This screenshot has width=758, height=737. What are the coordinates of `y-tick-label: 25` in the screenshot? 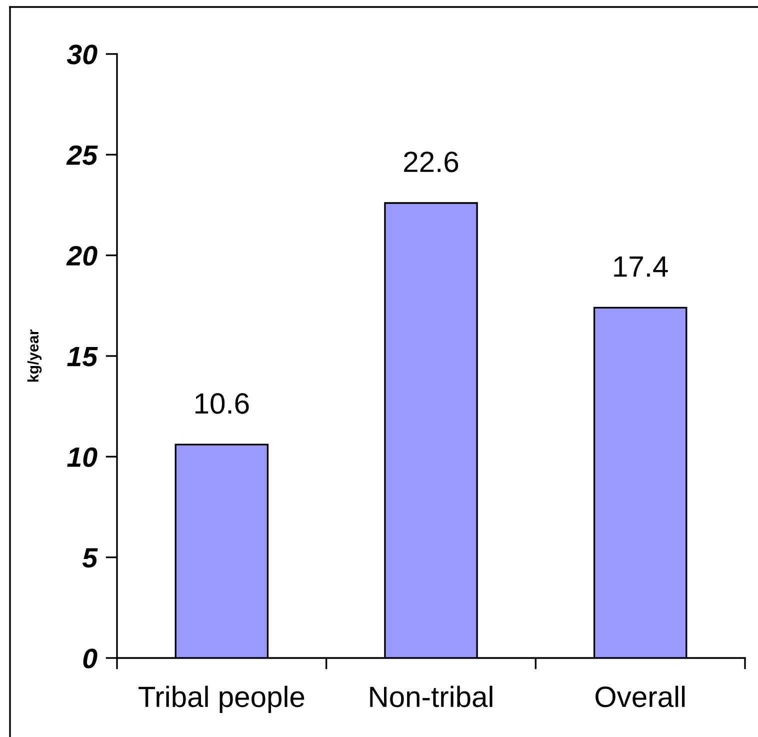 It's located at (82, 155).